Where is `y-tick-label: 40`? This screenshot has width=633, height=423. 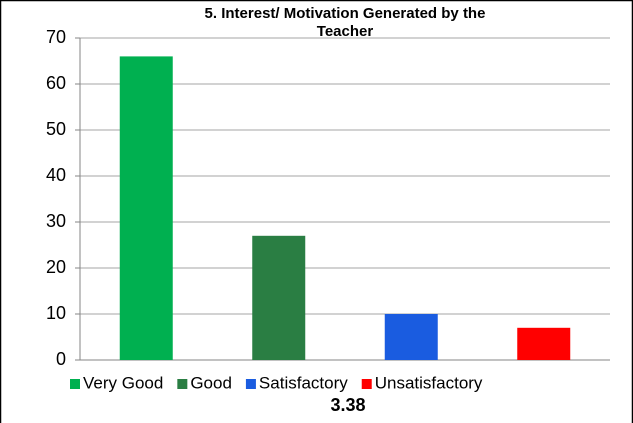 y-tick-label: 40 is located at coordinates (56, 175).